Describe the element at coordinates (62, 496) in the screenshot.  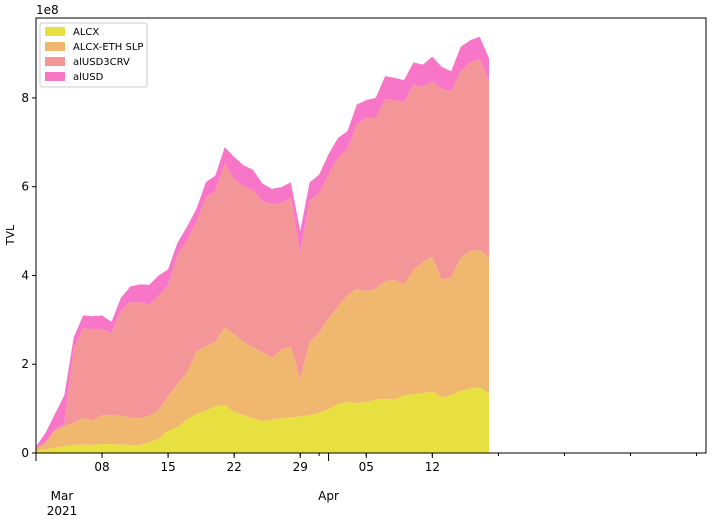
I see `x-month-label: Mar` at that location.